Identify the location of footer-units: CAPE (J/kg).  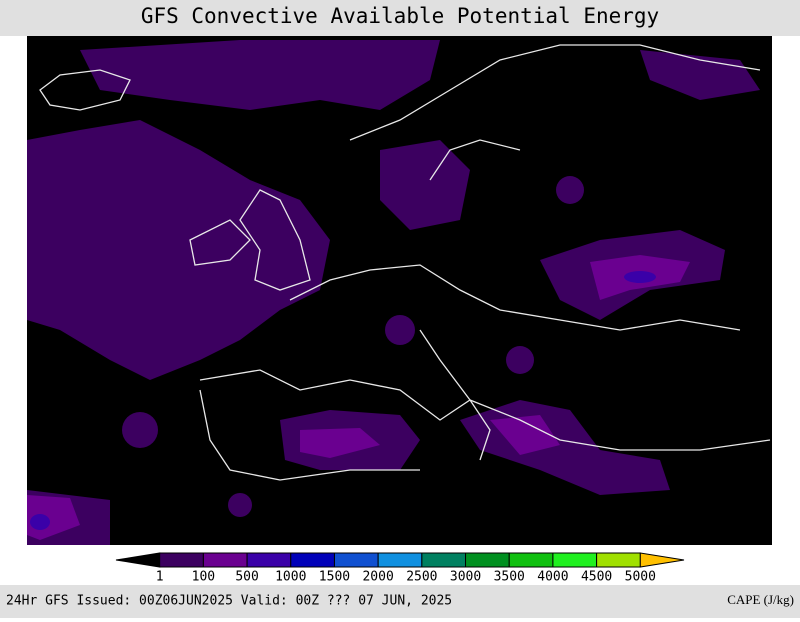
(760, 599).